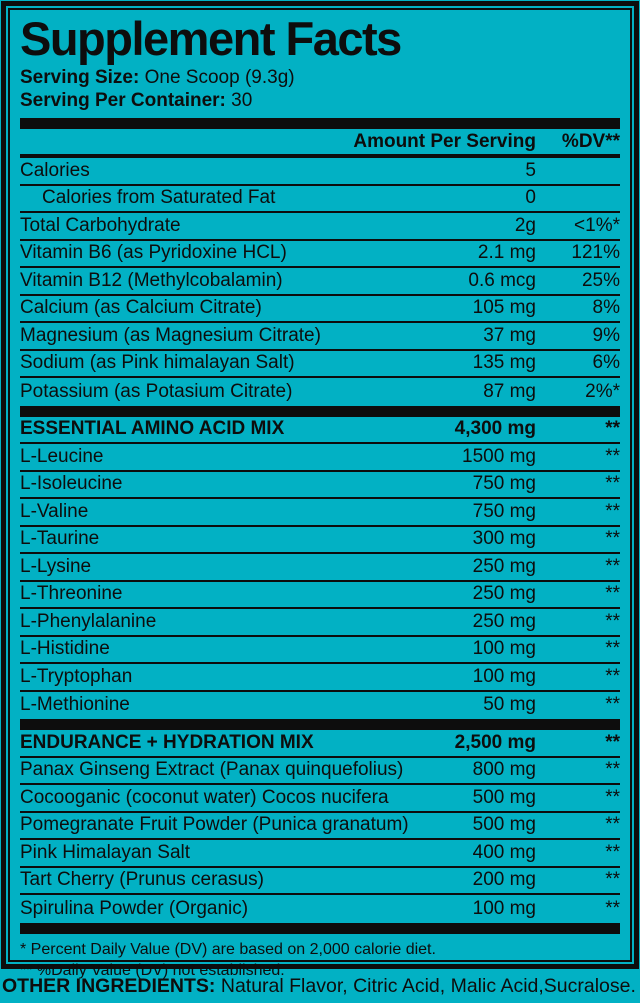  Describe the element at coordinates (170, 335) in the screenshot. I see `ingredient-name: Magnesium (as Magnesium Citrate)` at that location.